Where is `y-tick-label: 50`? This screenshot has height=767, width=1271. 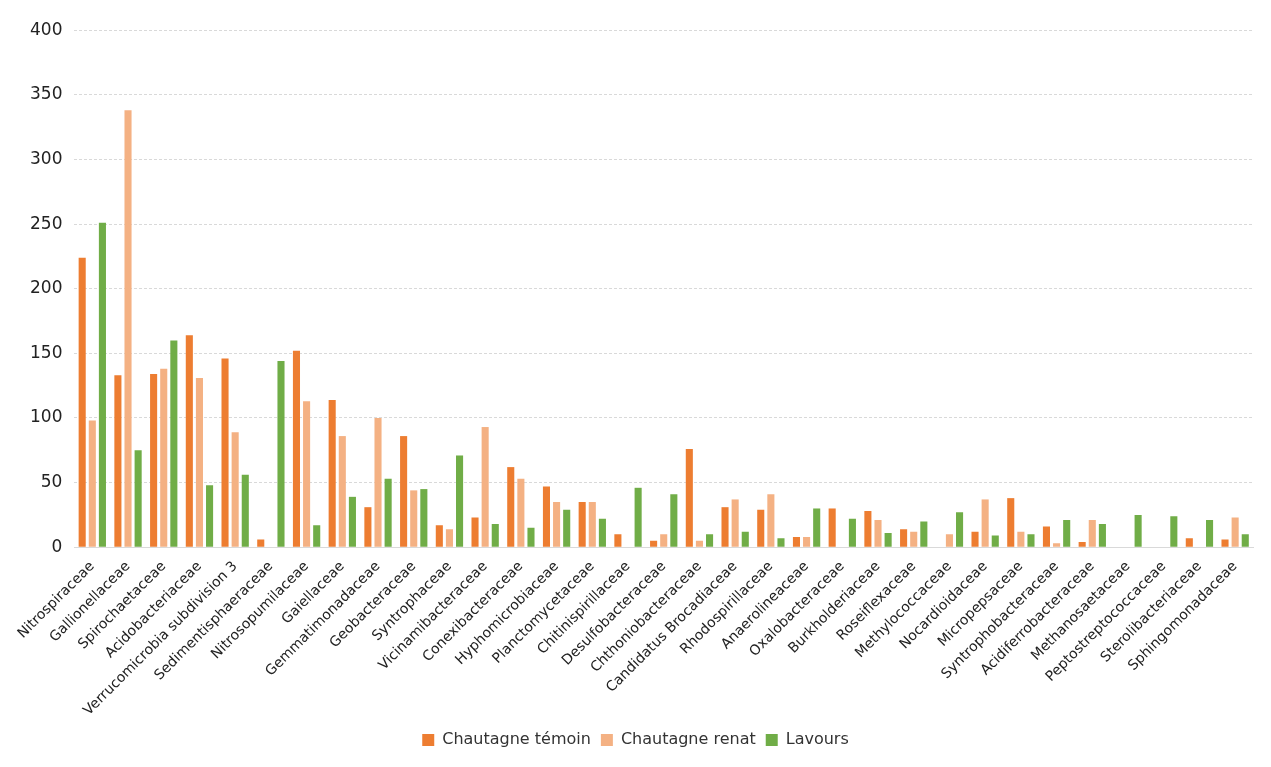
y-tick-label: 50 is located at coordinates (51, 481).